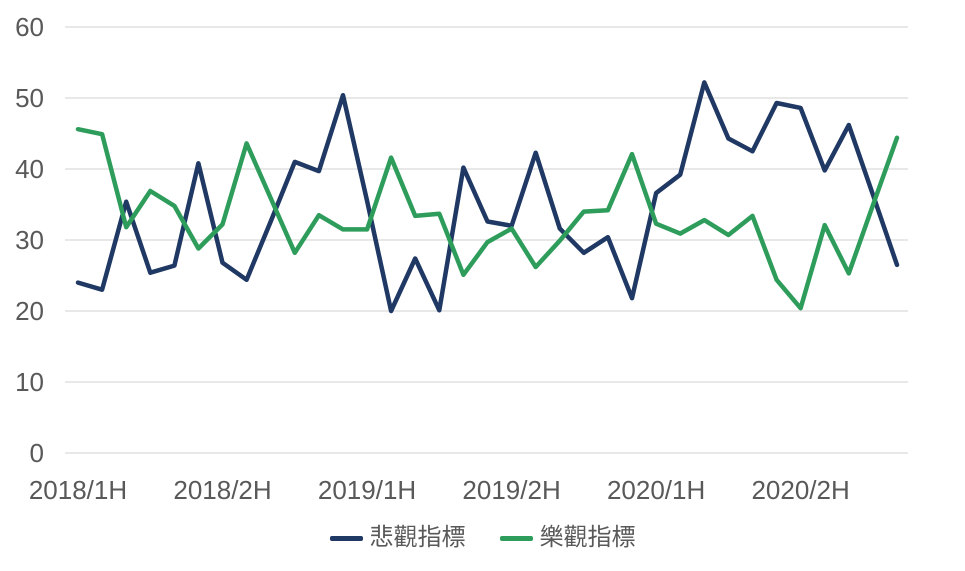 The image size is (965, 571). I want to click on legend: 悲觀指標 樂觀指標, so click(482, 538).